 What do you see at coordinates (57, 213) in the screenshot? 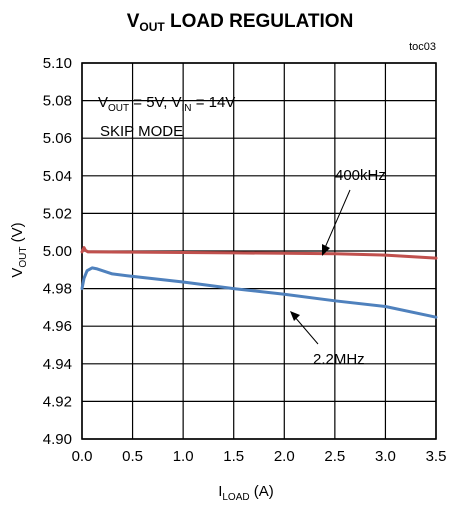
I see `y-tick-label: 5.02` at bounding box center [57, 213].